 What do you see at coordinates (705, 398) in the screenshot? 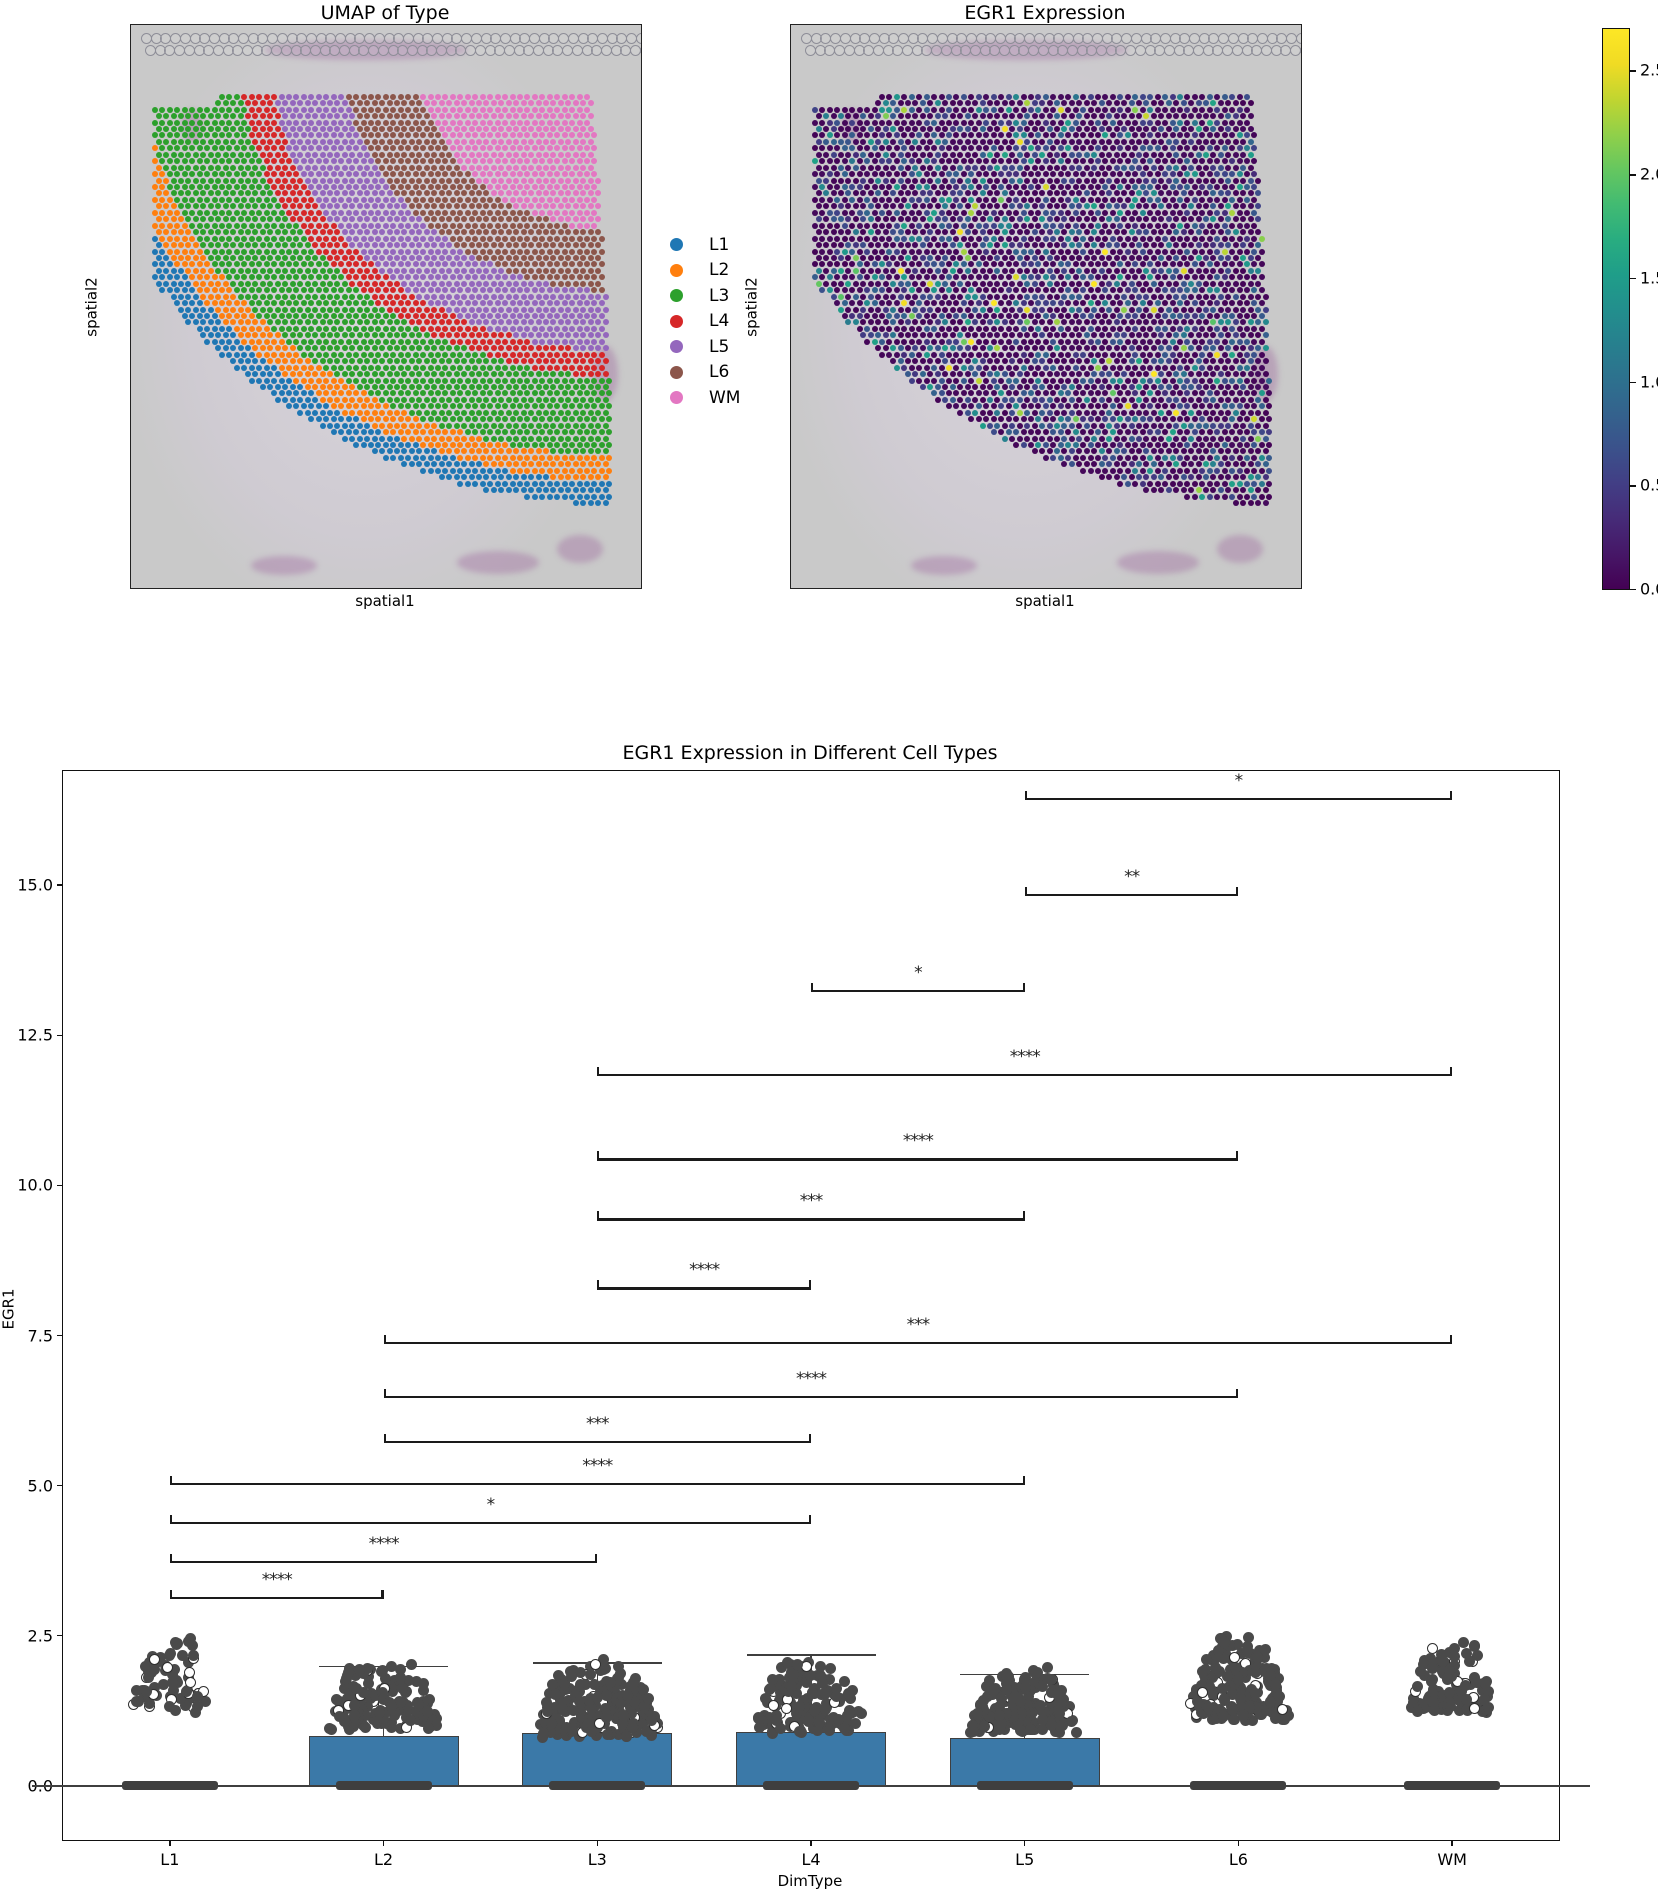
I see `legend-item-wm: WM` at bounding box center [705, 398].